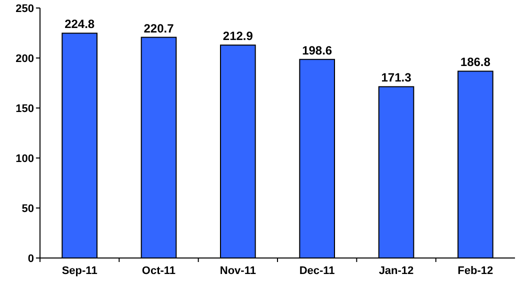  I want to click on data-label: 212.9, so click(238, 36).